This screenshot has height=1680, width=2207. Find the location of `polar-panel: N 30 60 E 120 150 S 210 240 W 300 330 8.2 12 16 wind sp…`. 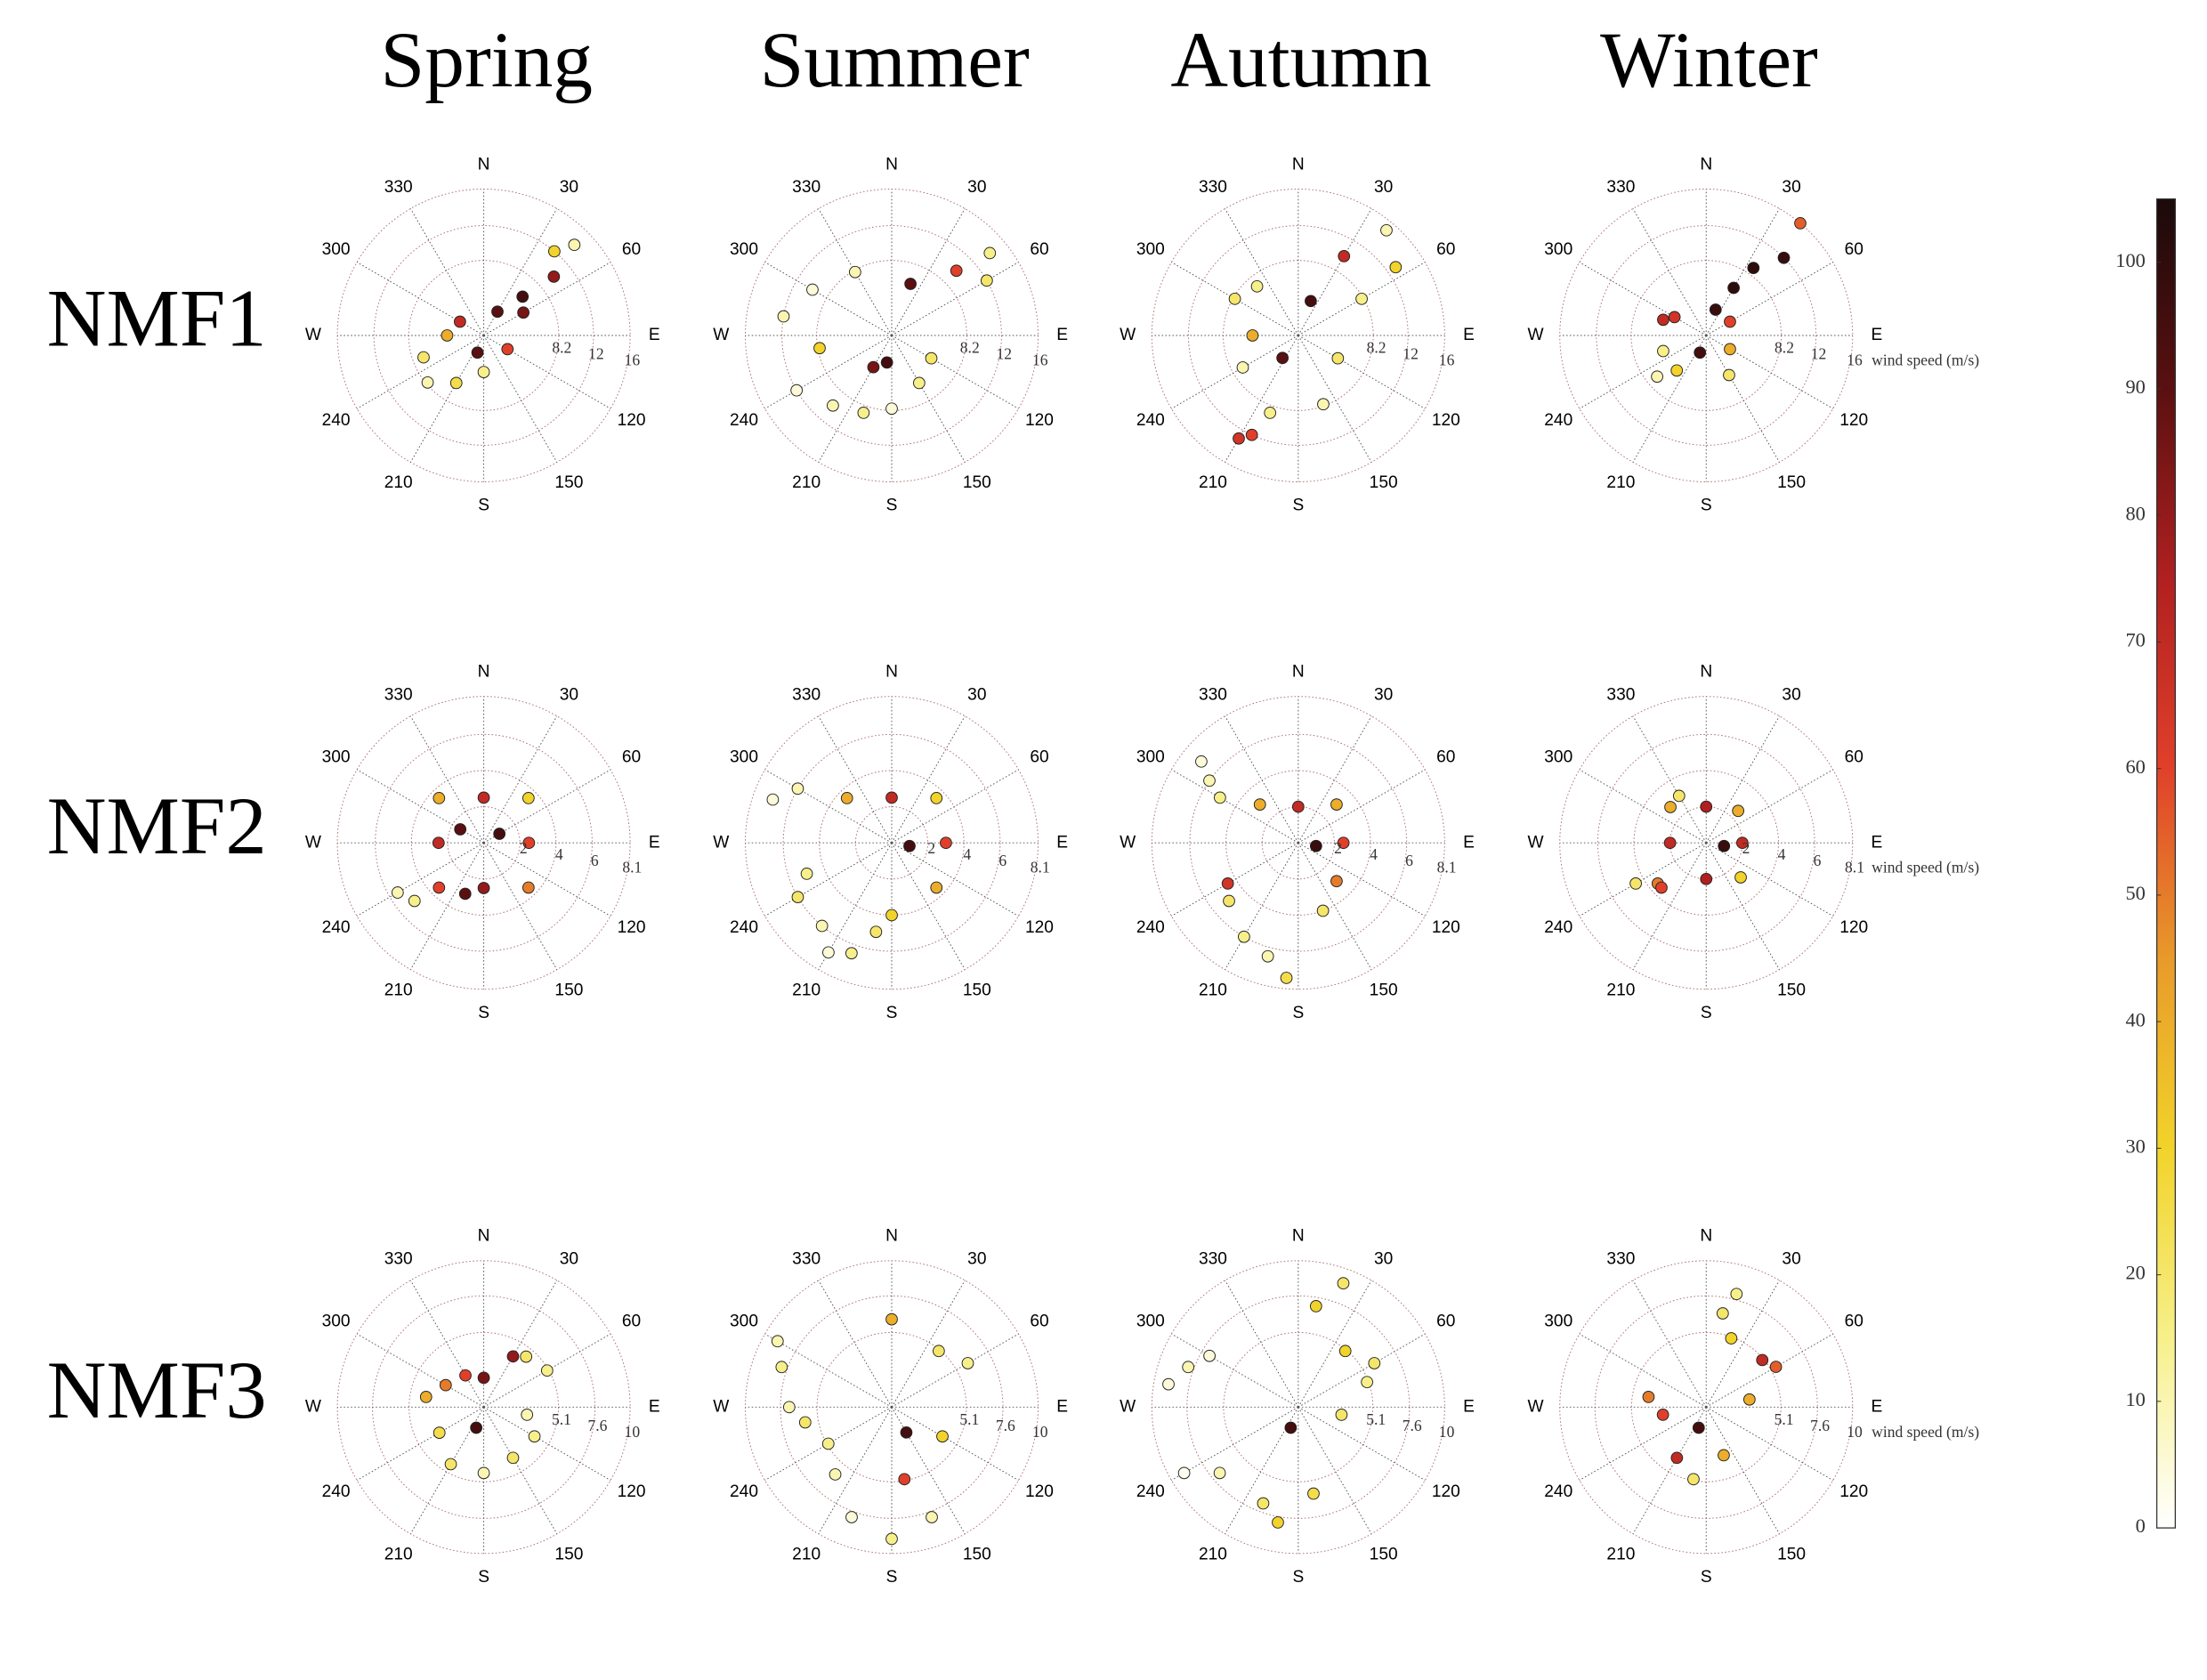

polar-panel: N 30 60 E 120 150 S 210 240 W 300 330 8.2 12 16 wind sp… is located at coordinates (1754, 334).